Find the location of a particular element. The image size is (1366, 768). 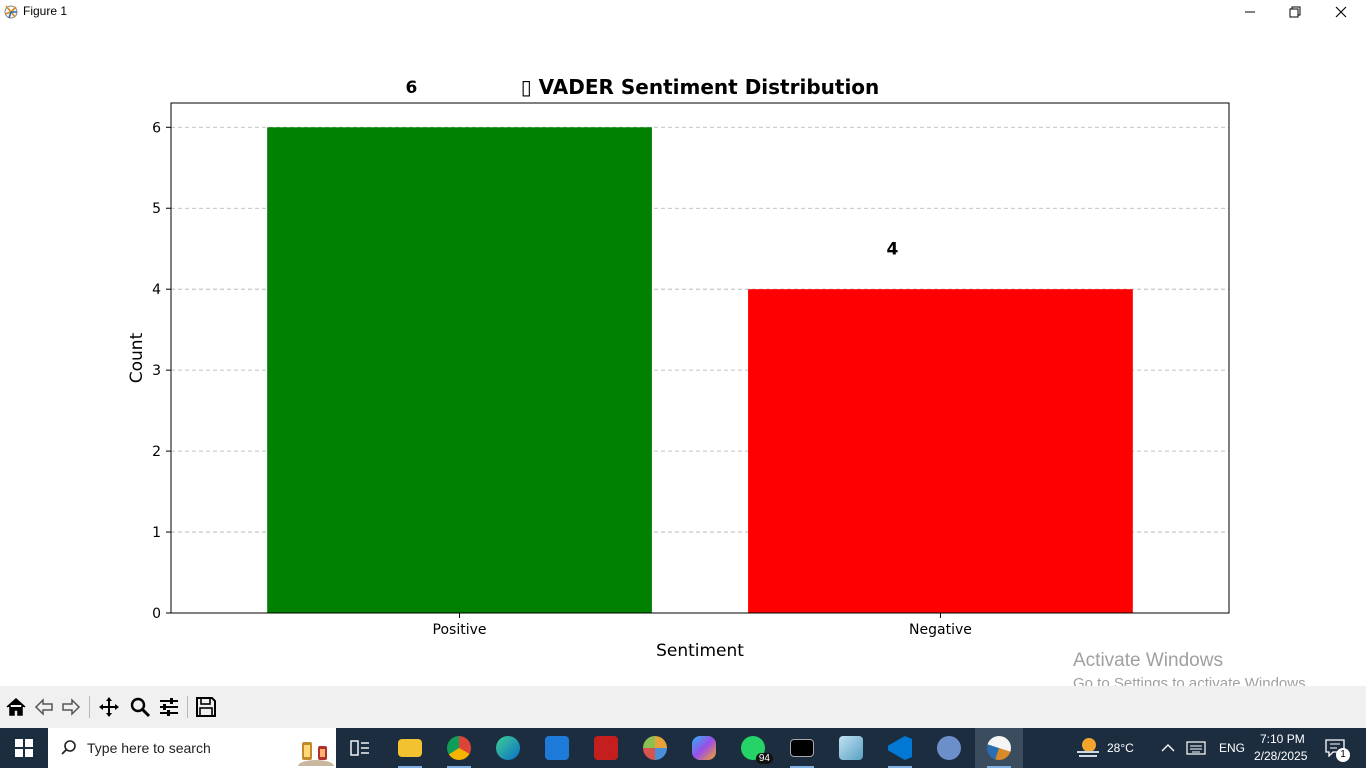

chrome-icon is located at coordinates (459, 748).